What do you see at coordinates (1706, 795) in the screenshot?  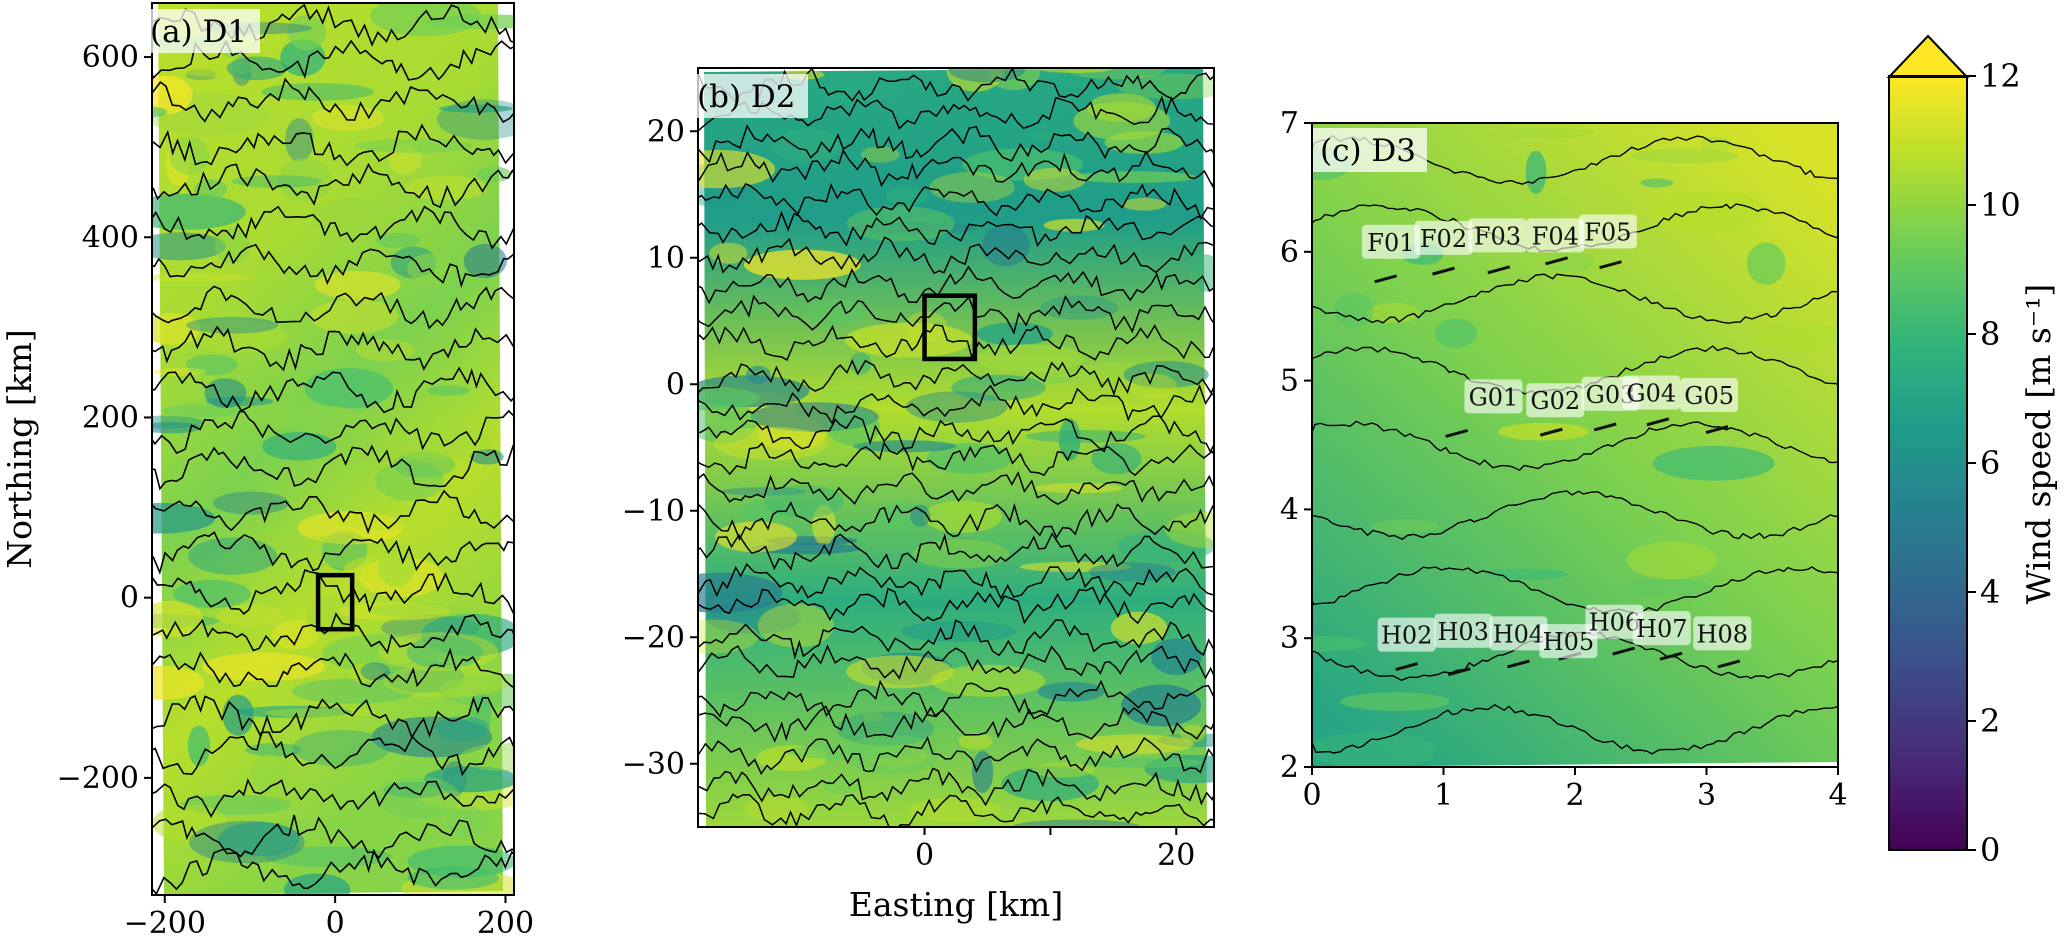 I see `x-tick-label: 3` at bounding box center [1706, 795].